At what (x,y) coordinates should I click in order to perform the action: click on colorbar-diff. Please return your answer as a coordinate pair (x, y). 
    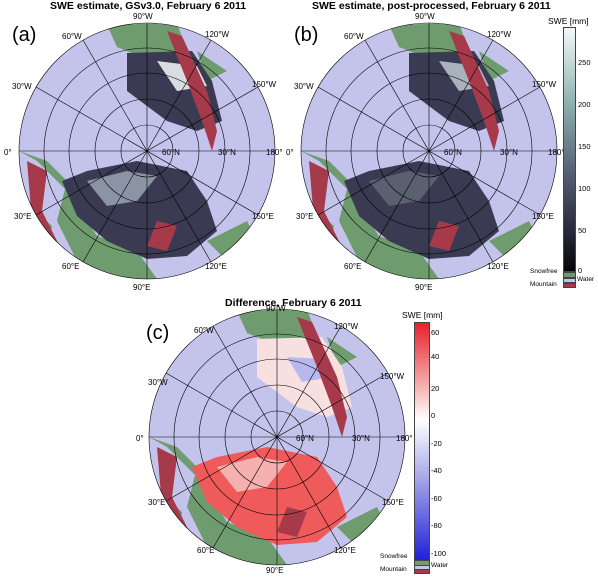
    Looking at the image, I should click on (422, 441).